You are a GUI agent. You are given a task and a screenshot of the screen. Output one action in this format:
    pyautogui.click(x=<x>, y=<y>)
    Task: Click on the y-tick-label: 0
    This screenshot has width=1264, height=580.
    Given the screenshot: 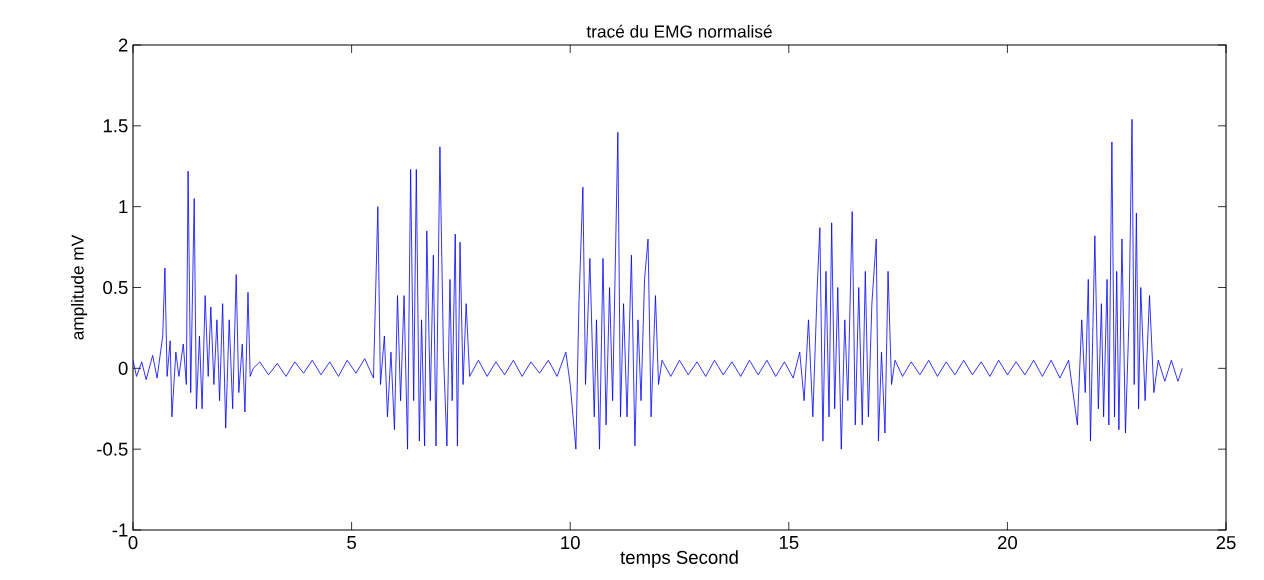 What is the action you would take?
    pyautogui.click(x=123, y=368)
    